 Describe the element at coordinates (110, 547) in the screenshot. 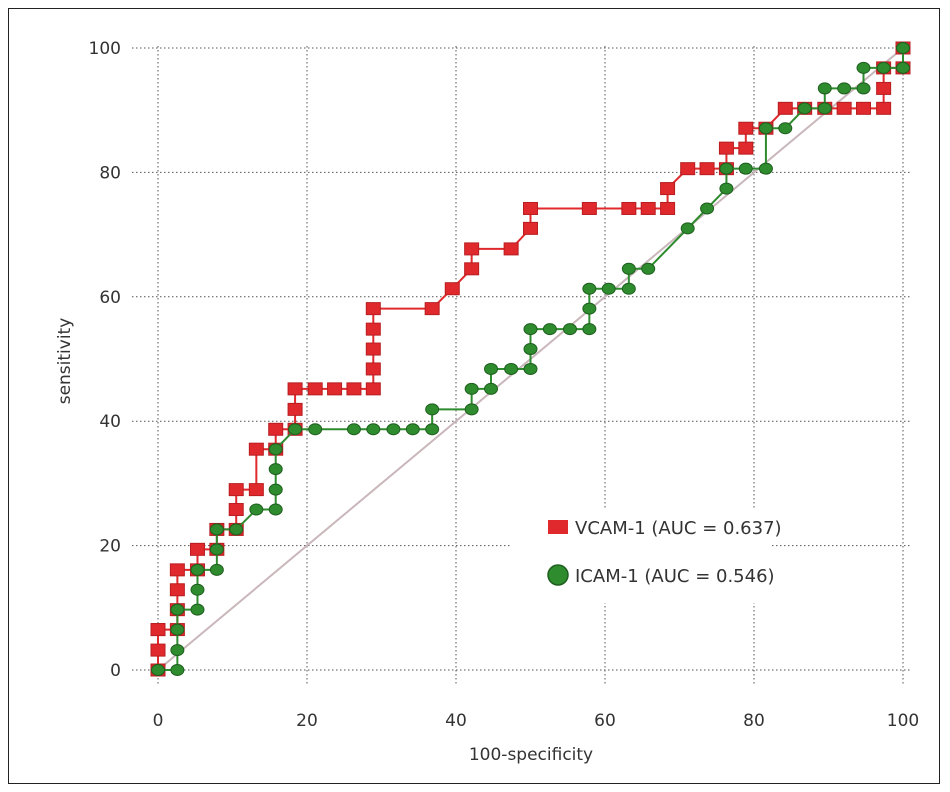

I see `y-tick-label: 20` at that location.